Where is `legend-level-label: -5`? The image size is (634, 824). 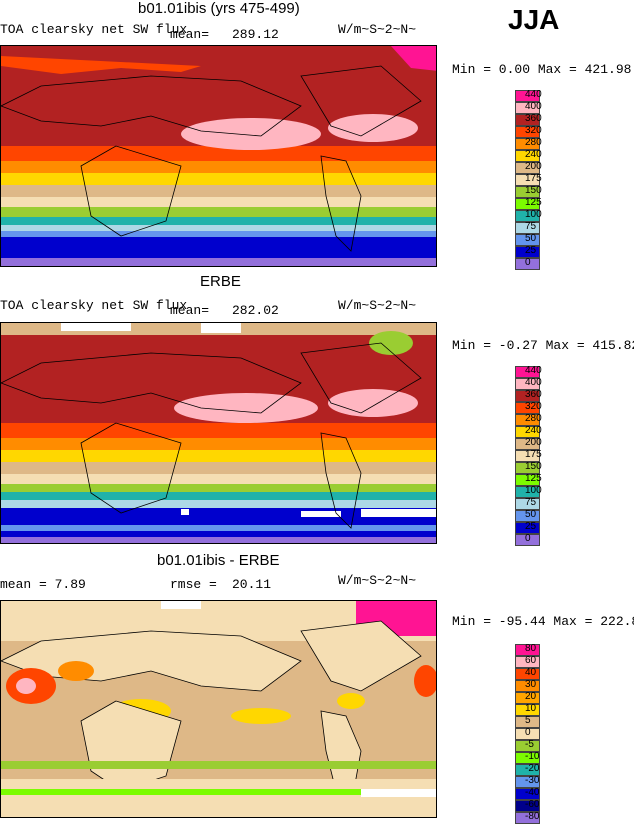 legend-level-label: -5 is located at coordinates (529, 744).